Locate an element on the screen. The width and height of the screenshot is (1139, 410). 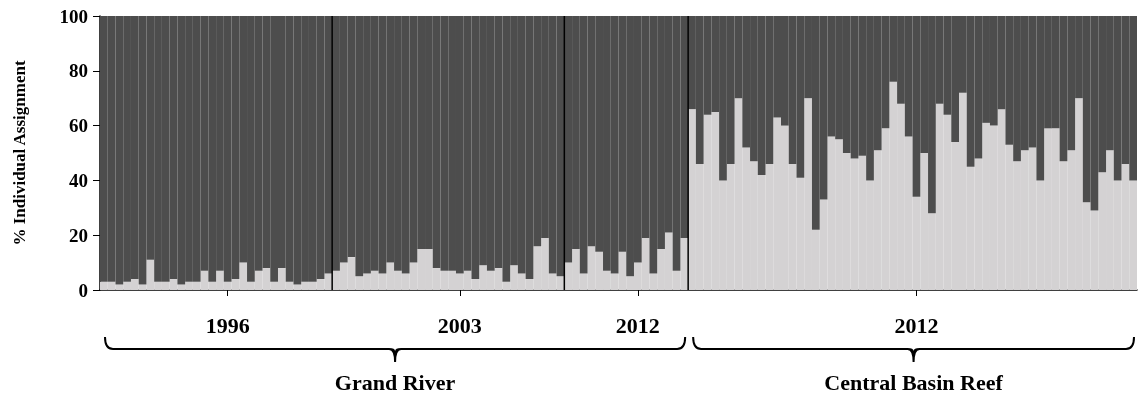
y-tick-label: 20 is located at coordinates (78, 235).